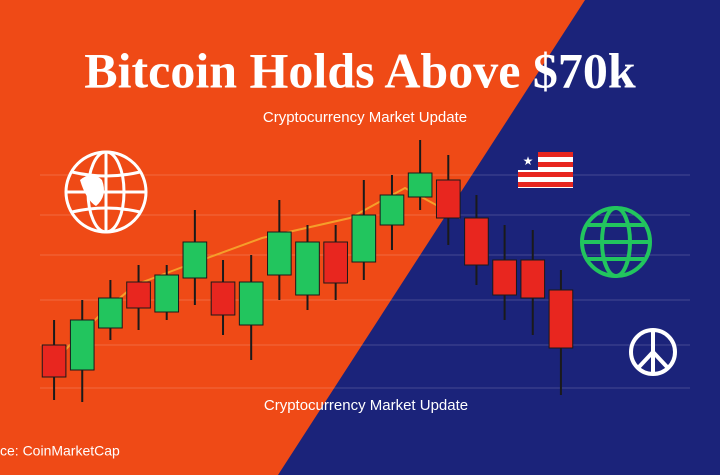 This screenshot has height=475, width=720. What do you see at coordinates (545, 170) in the screenshot?
I see `flag-icon: ★` at bounding box center [545, 170].